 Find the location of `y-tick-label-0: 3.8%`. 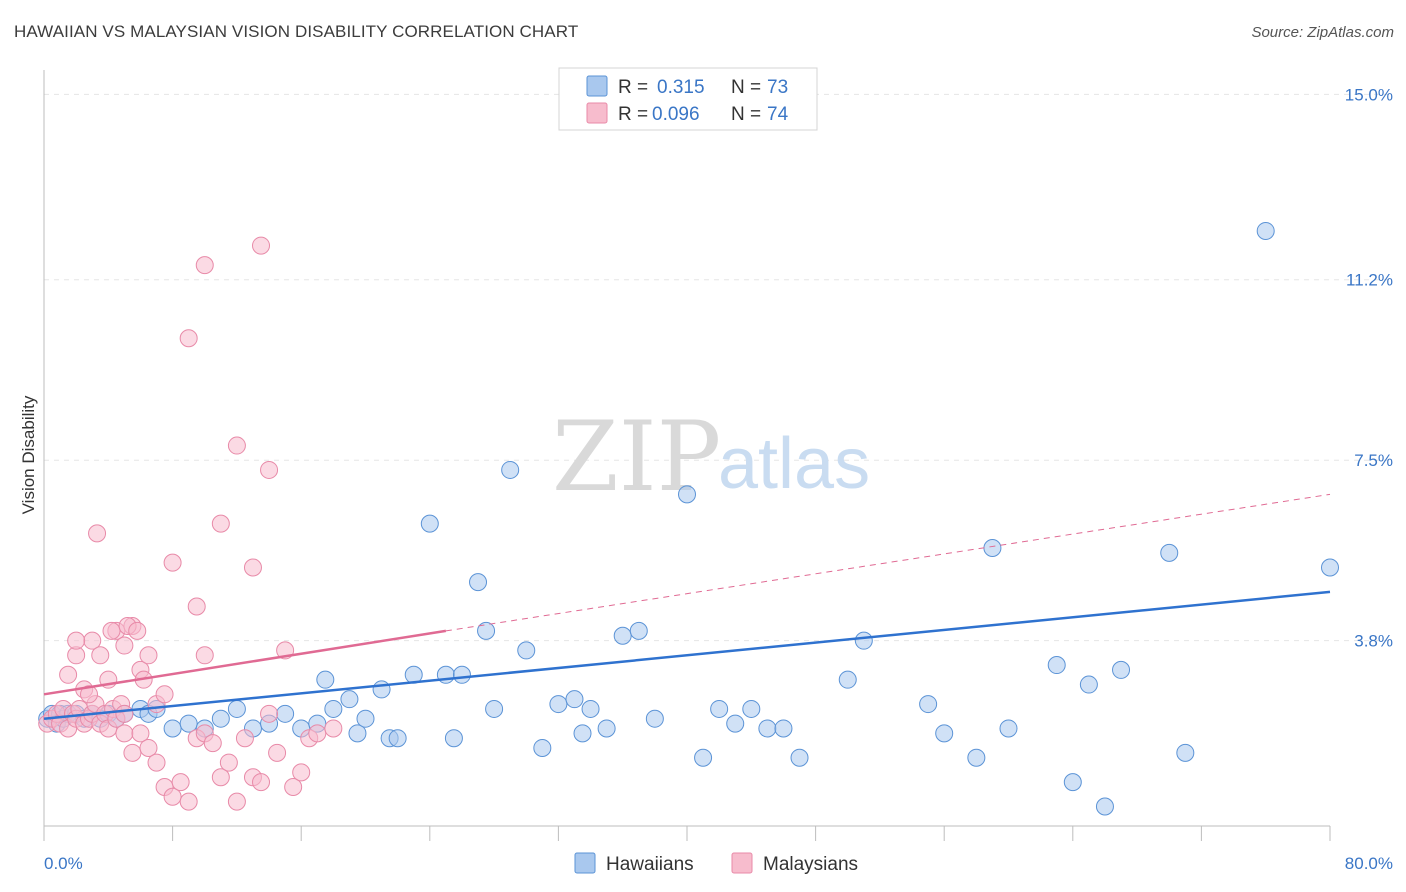

y-tick-label-0: 3.8% is located at coordinates (1373, 641).